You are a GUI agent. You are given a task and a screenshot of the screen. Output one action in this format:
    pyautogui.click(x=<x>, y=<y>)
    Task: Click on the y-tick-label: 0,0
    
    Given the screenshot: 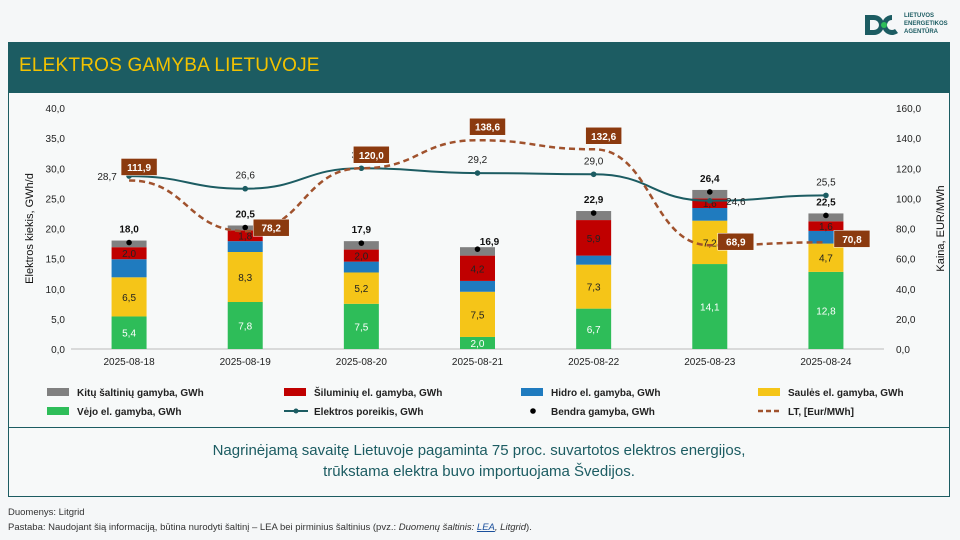 What is the action you would take?
    pyautogui.click(x=58, y=350)
    